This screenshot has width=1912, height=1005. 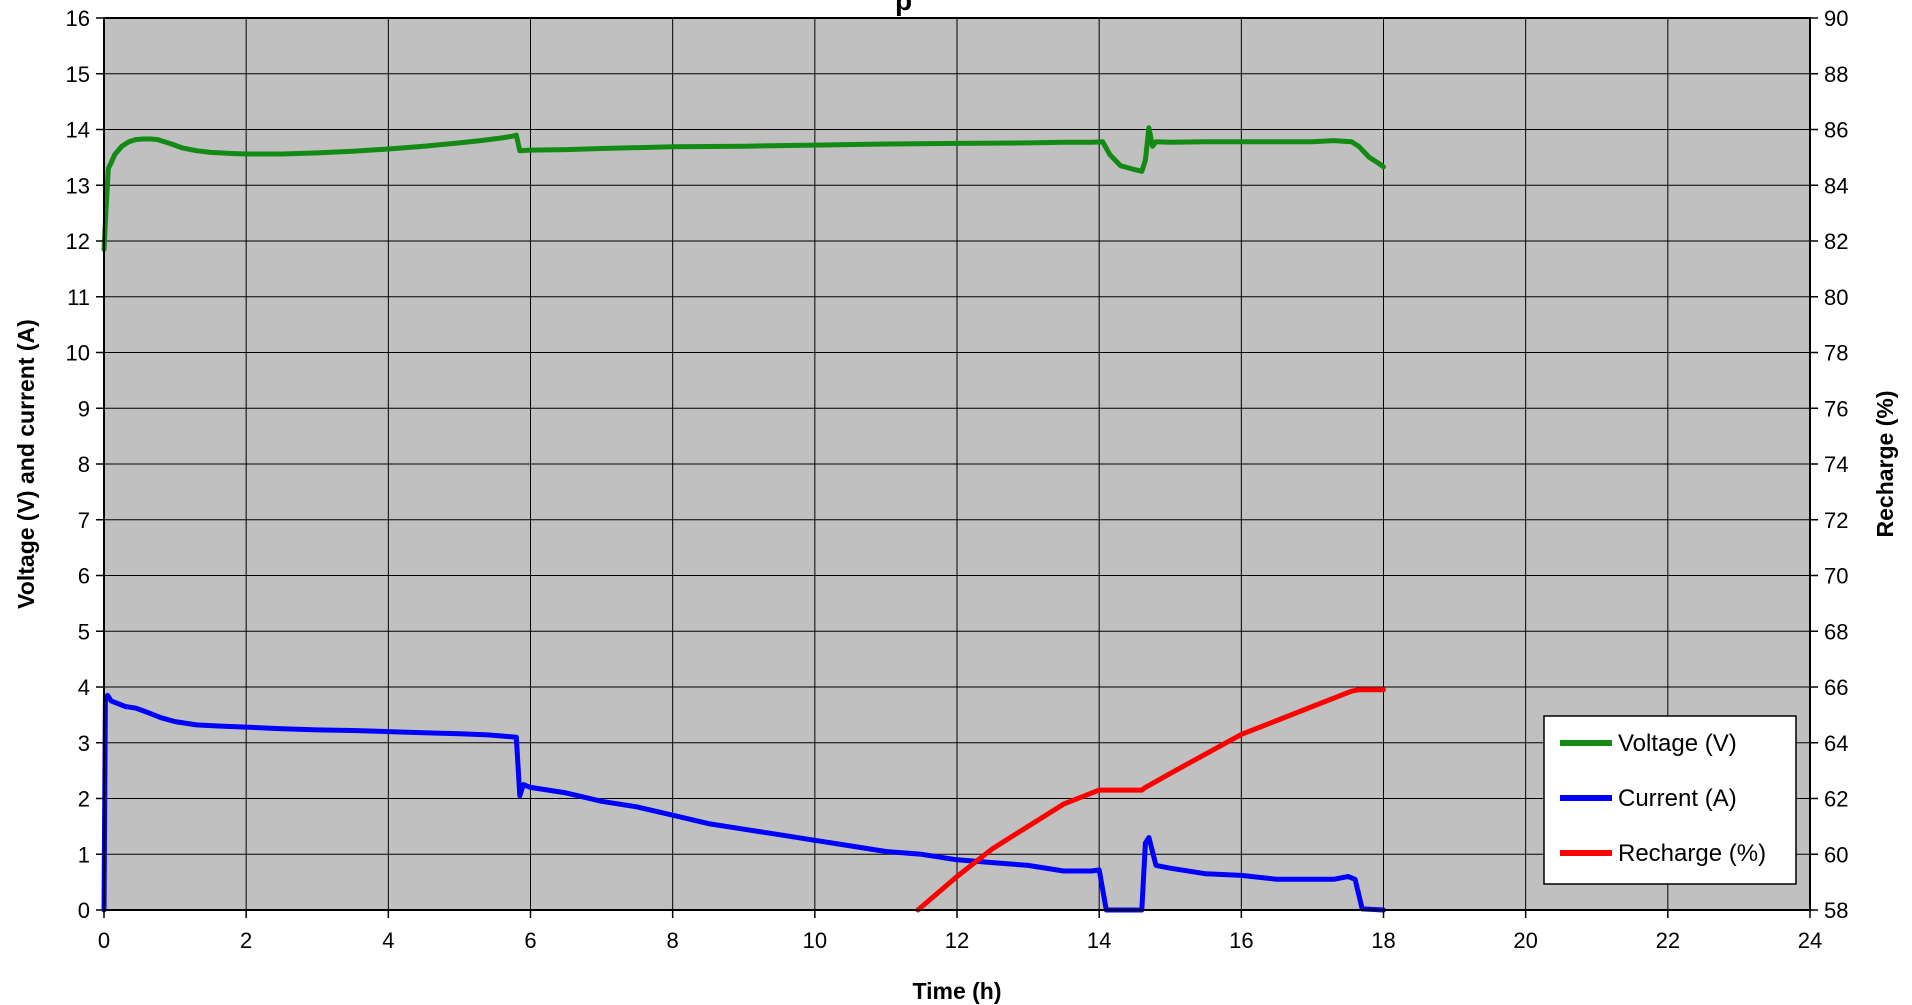 What do you see at coordinates (1836, 464) in the screenshot?
I see `y2-tick-label: 74` at bounding box center [1836, 464].